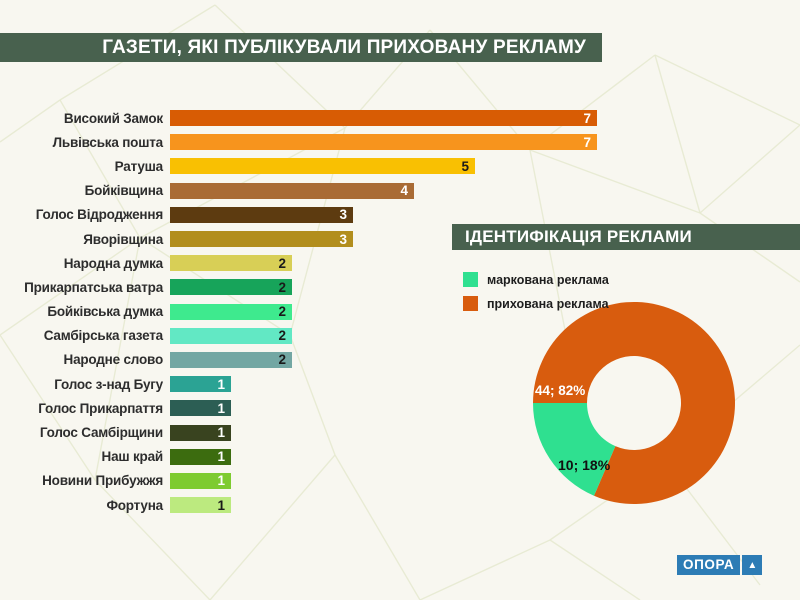 The height and width of the screenshot is (600, 800). I want to click on opora-triangle-icon: ▲, so click(752, 565).